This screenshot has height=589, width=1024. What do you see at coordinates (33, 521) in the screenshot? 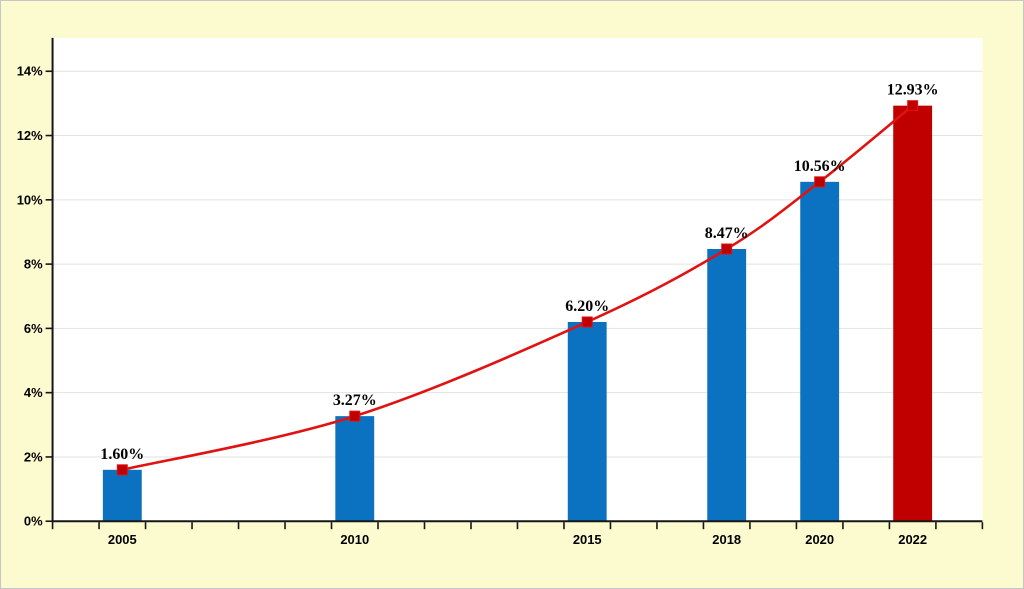
I see `y-tick-label: 0%` at bounding box center [33, 521].